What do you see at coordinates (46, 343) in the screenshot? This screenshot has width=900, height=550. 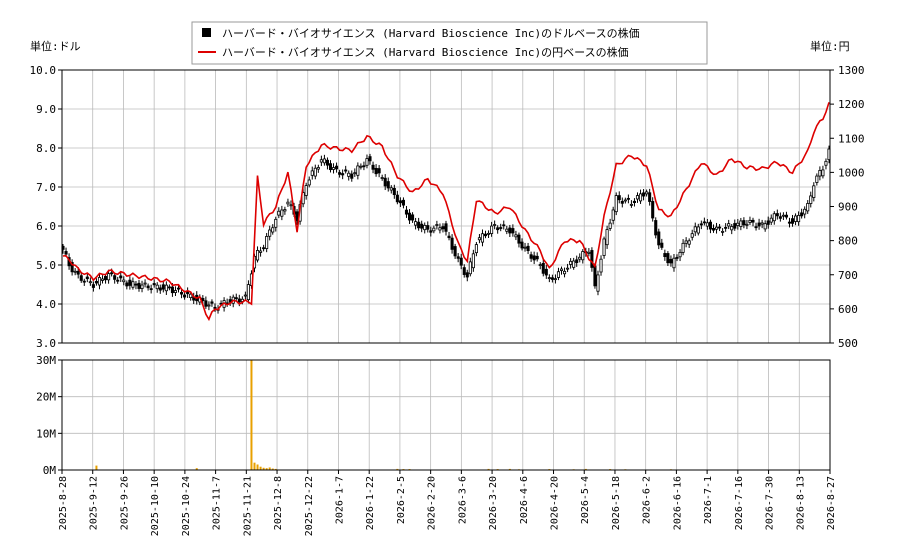 I see `y-tick-label-usd: 3.0` at bounding box center [46, 343].